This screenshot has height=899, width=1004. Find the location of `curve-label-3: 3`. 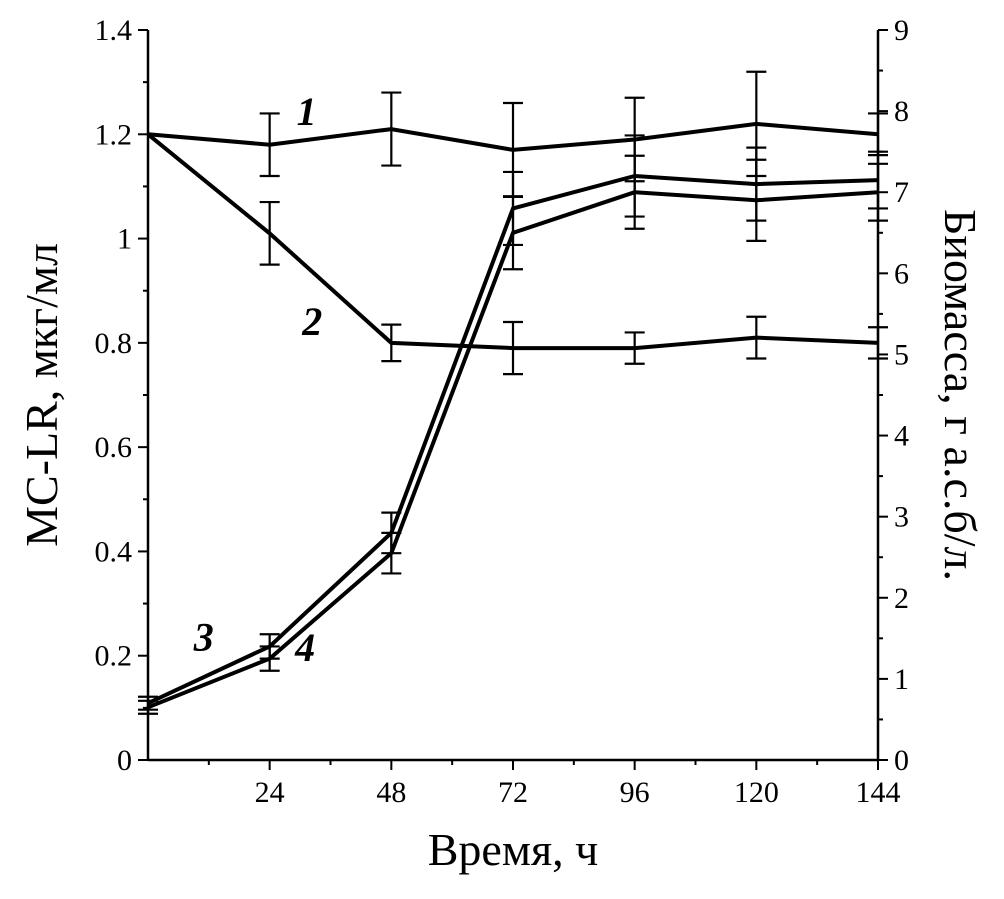

curve-label-3: 3 is located at coordinates (203, 637).